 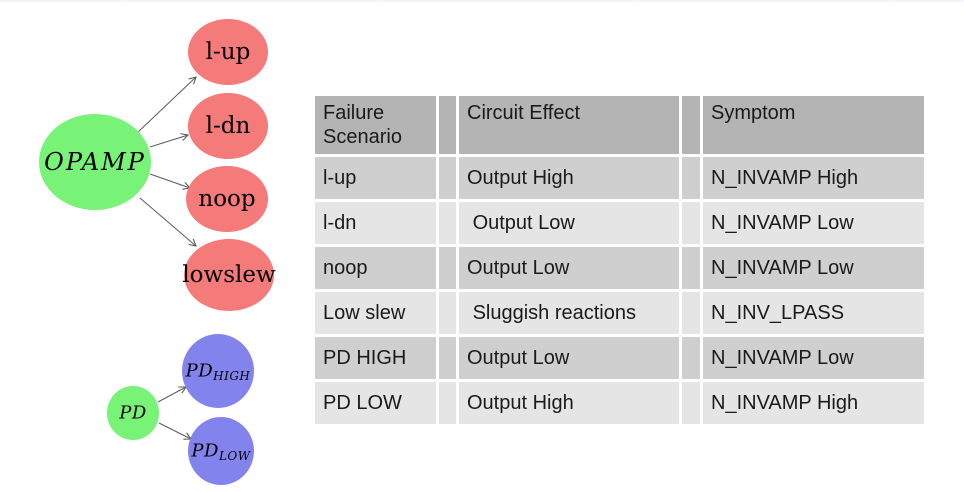 I want to click on table-row-l-up: l-up Output High N_INVAMP High, so click(x=619, y=178).